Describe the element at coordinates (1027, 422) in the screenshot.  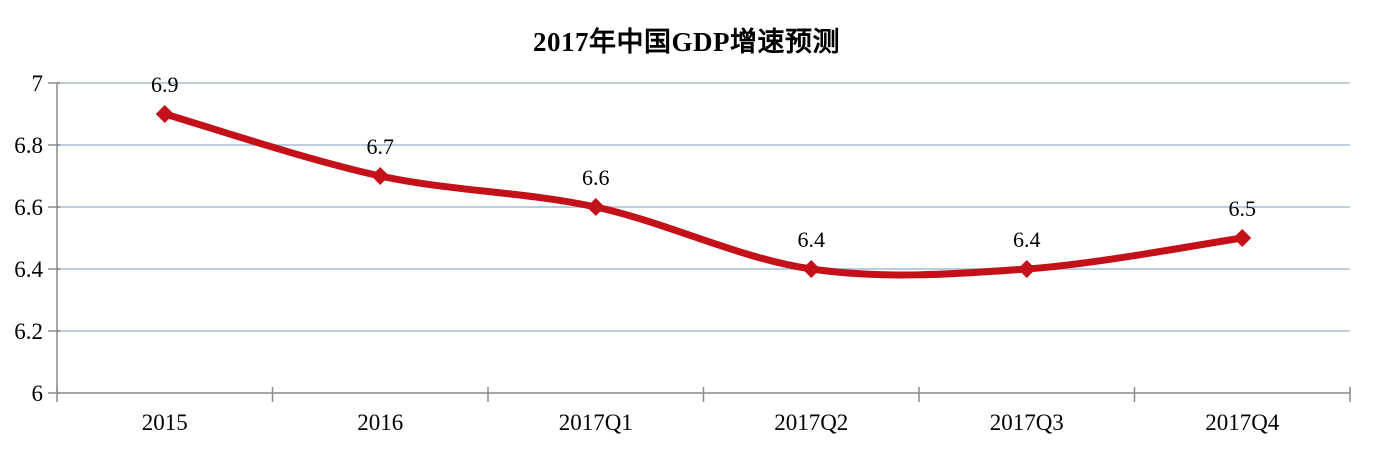
I see `x-axis-label: 2017Q3` at that location.